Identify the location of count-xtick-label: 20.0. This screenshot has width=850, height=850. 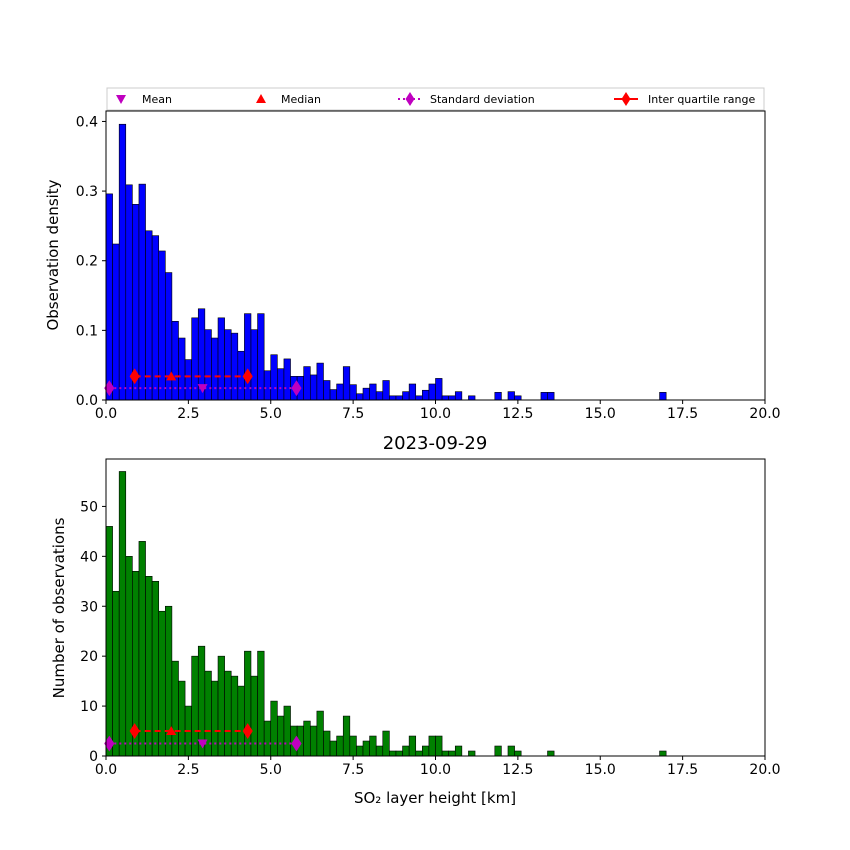
(764, 770).